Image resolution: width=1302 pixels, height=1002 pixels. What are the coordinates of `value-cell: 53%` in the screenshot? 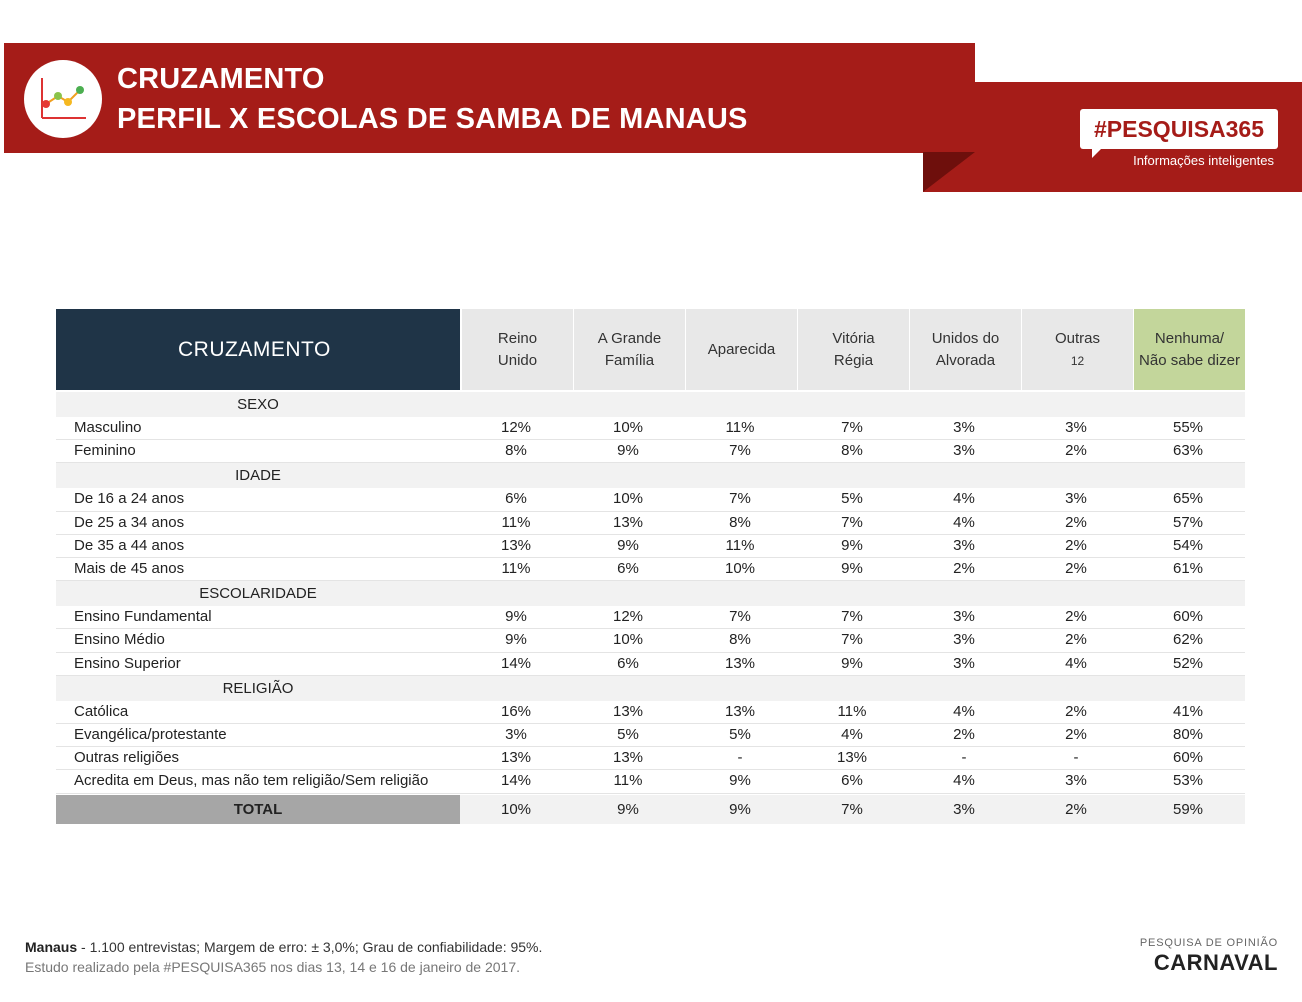 It's located at (1188, 781).